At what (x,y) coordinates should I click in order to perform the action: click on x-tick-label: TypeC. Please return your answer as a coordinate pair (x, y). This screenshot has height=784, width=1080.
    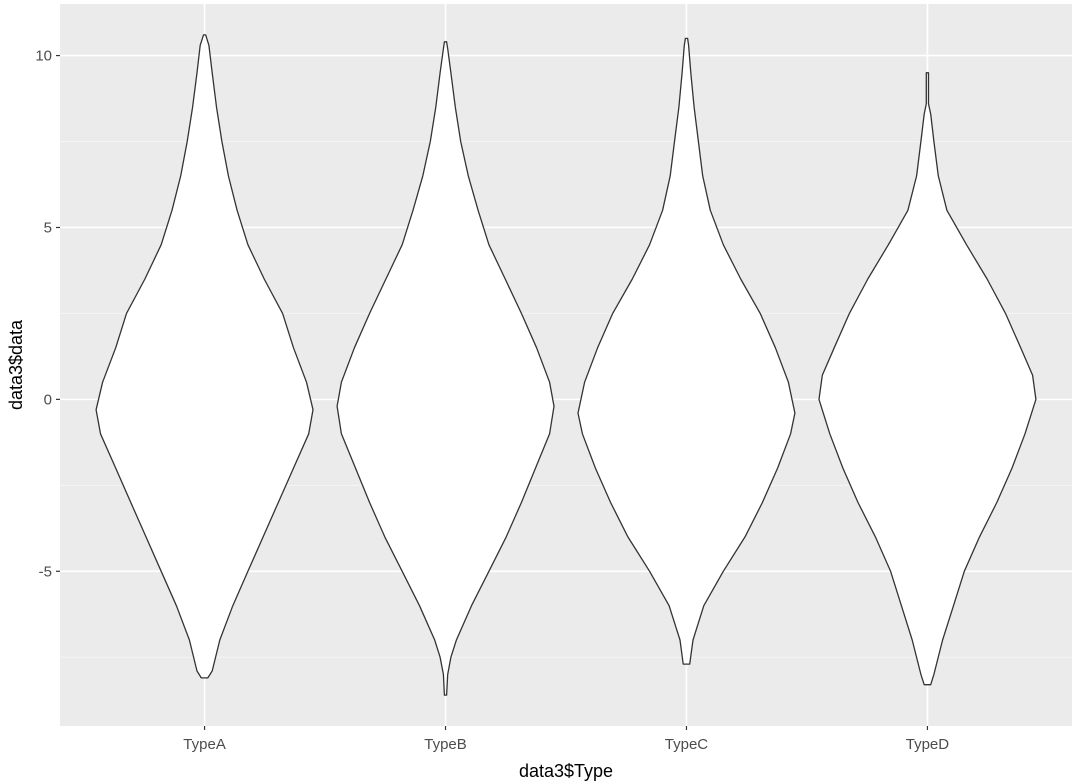
    Looking at the image, I should click on (687, 744).